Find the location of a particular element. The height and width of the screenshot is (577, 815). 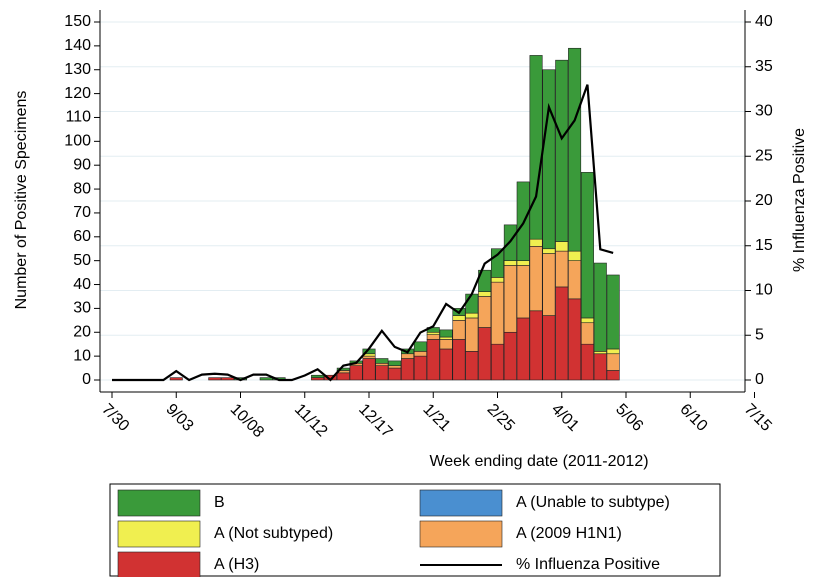

y-tick-label: 20 is located at coordinates (82, 331).